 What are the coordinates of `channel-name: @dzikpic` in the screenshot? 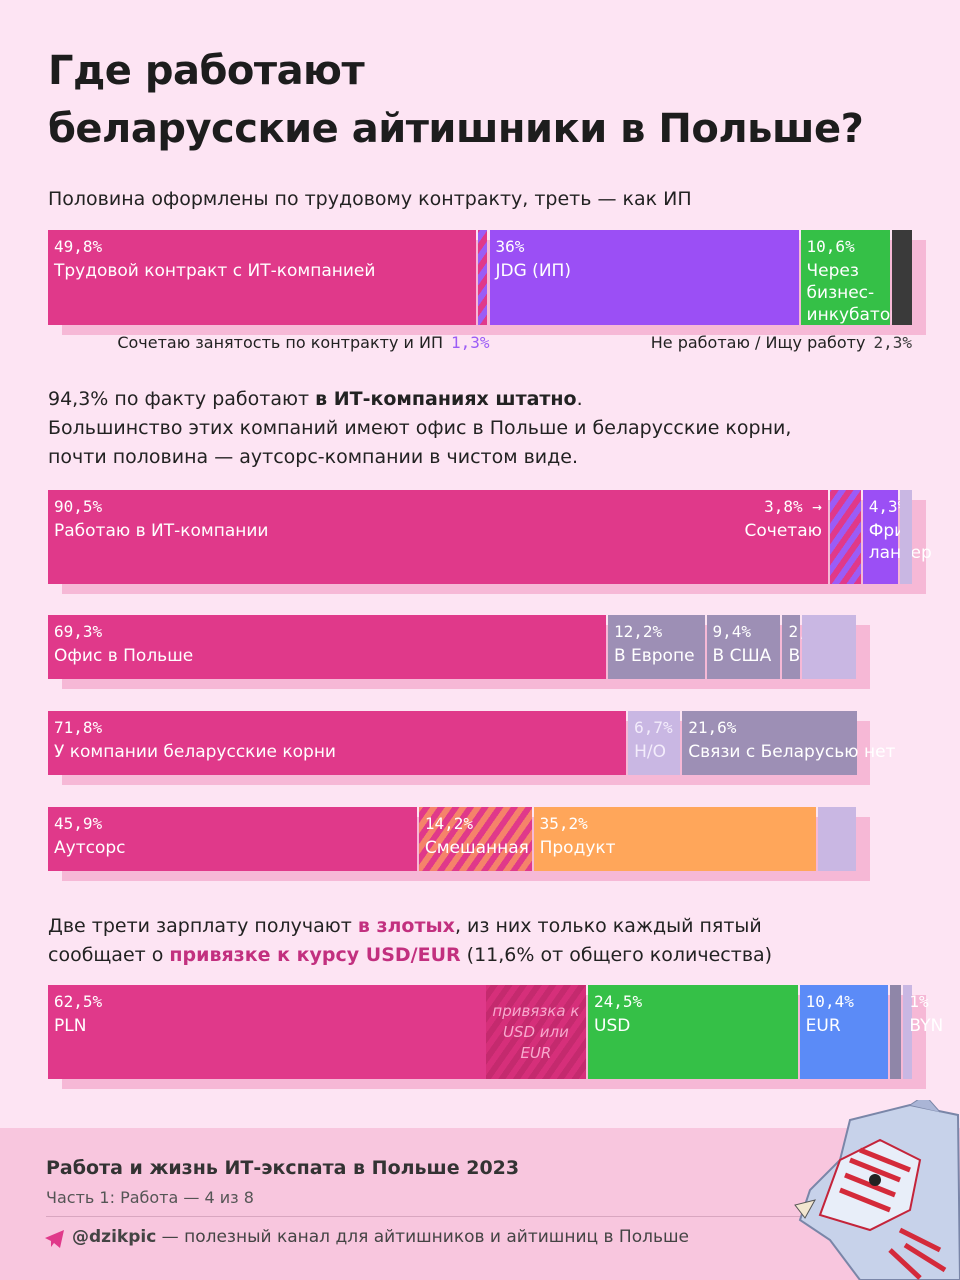 It's located at (114, 1237).